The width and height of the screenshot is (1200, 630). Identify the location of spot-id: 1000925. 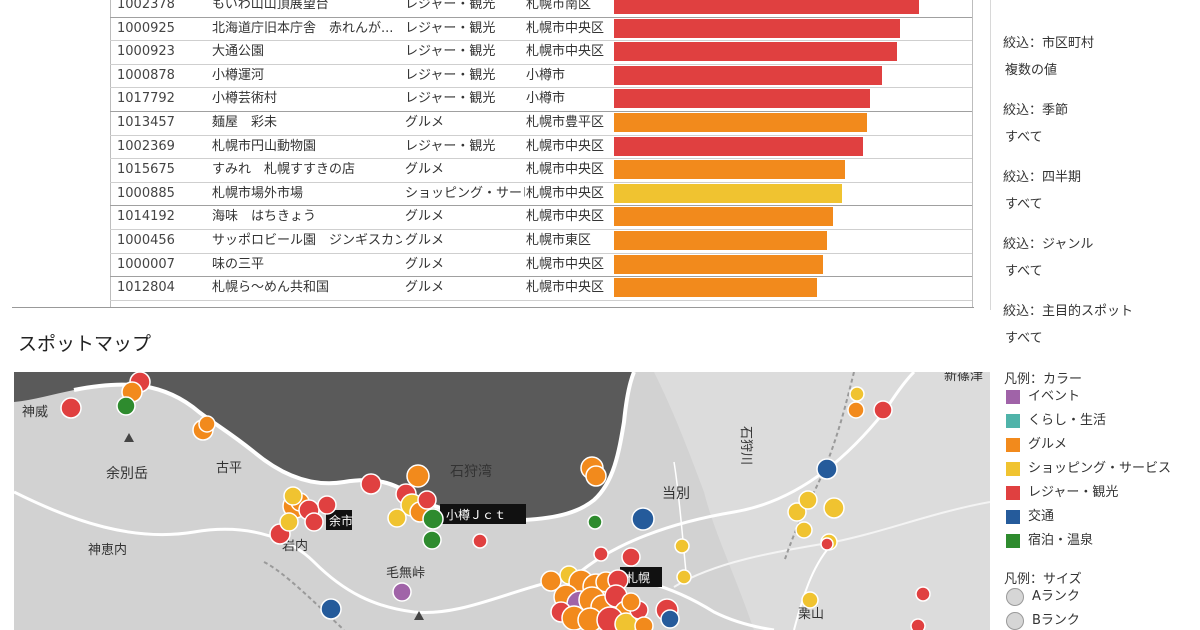
(146, 28).